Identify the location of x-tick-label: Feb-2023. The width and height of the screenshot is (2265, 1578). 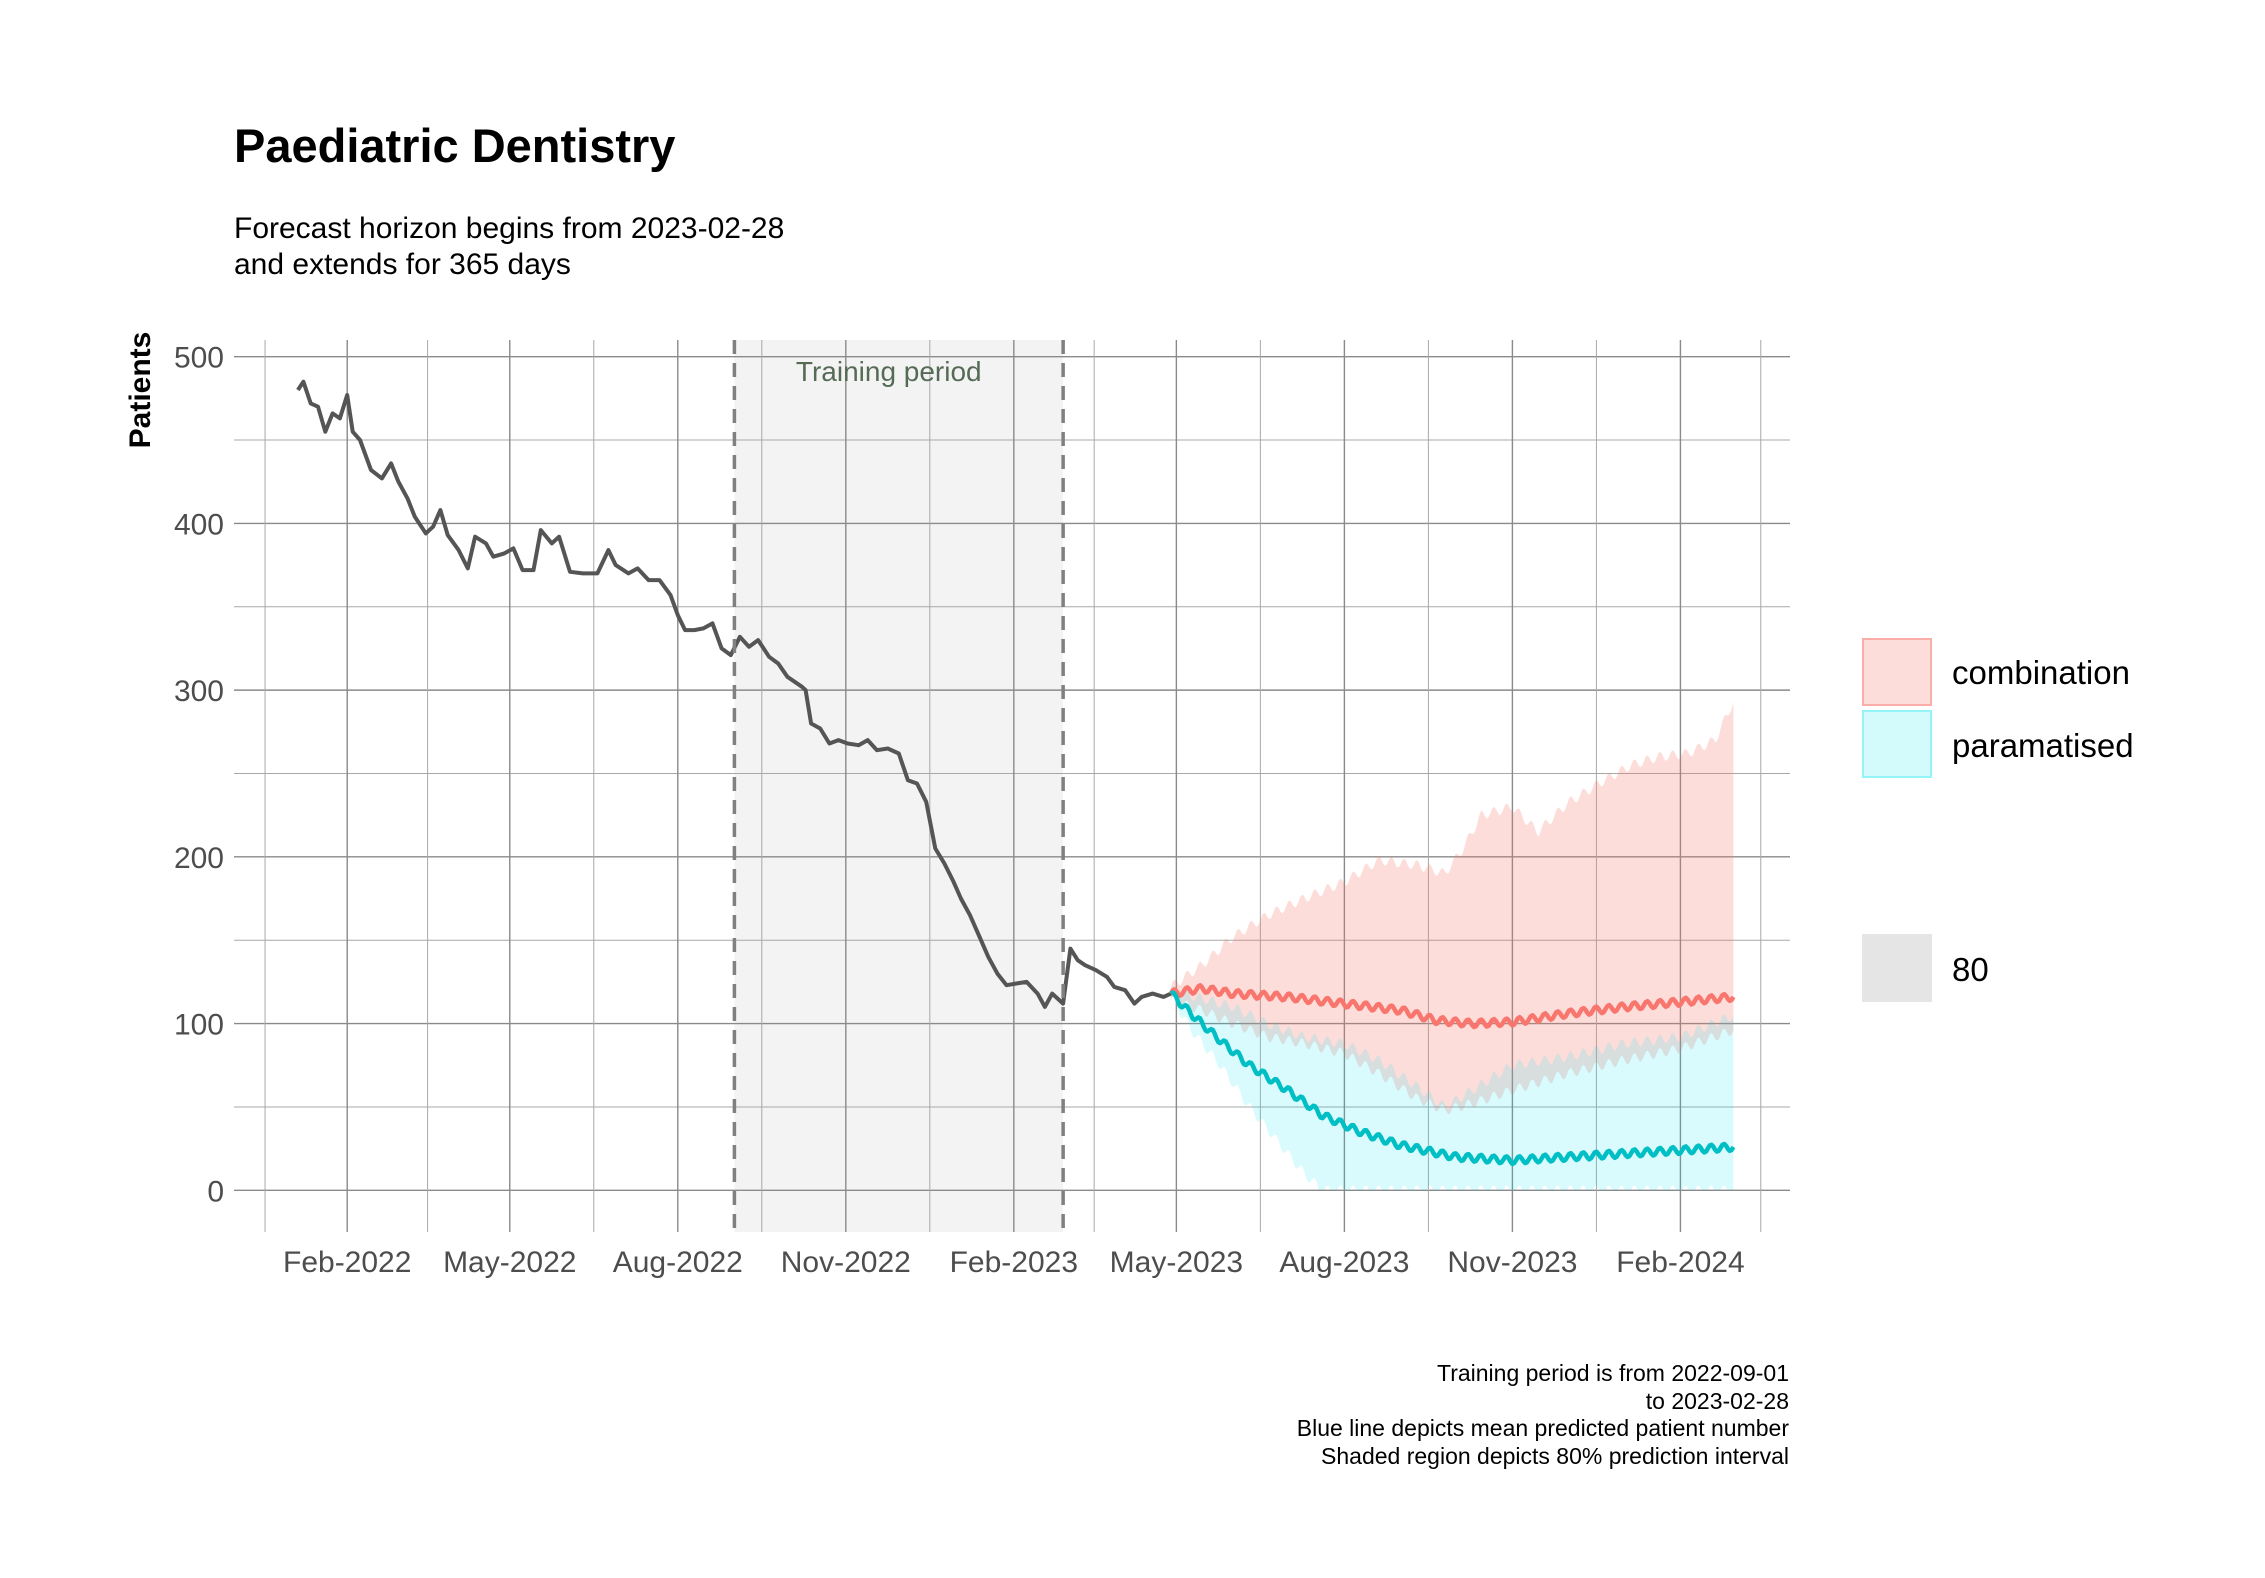
(1014, 1262).